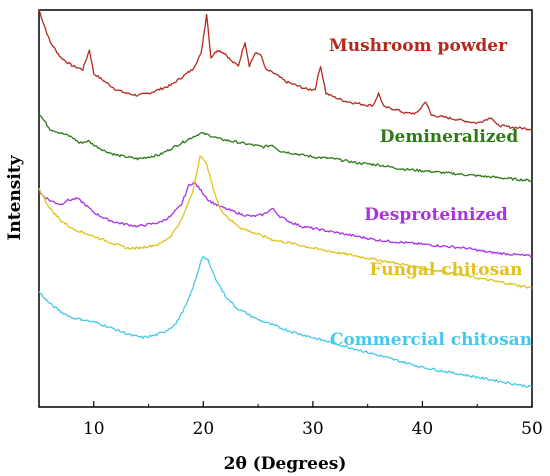  I want to click on series-label-0: Mushroom powder, so click(418, 46).